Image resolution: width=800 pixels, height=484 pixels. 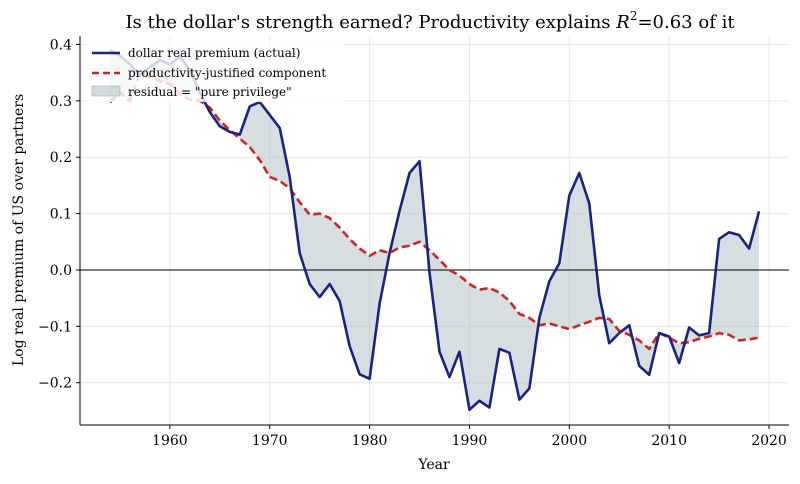 I want to click on legend-label-actual: dollar real premium (actual), so click(x=214, y=53).